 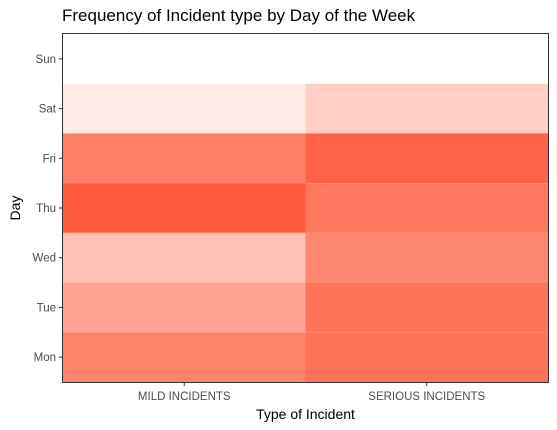 What do you see at coordinates (184, 307) in the screenshot?
I see `heatmap-cell-tue-mild` at bounding box center [184, 307].